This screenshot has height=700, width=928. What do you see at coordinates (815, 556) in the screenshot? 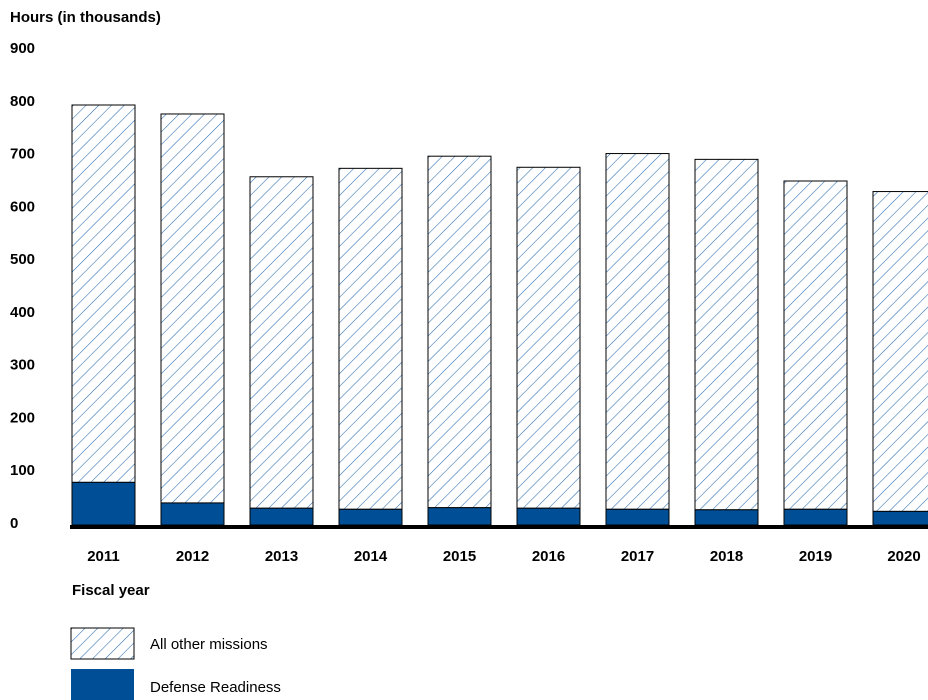
I see `x-tick-label: 2019` at bounding box center [815, 556].